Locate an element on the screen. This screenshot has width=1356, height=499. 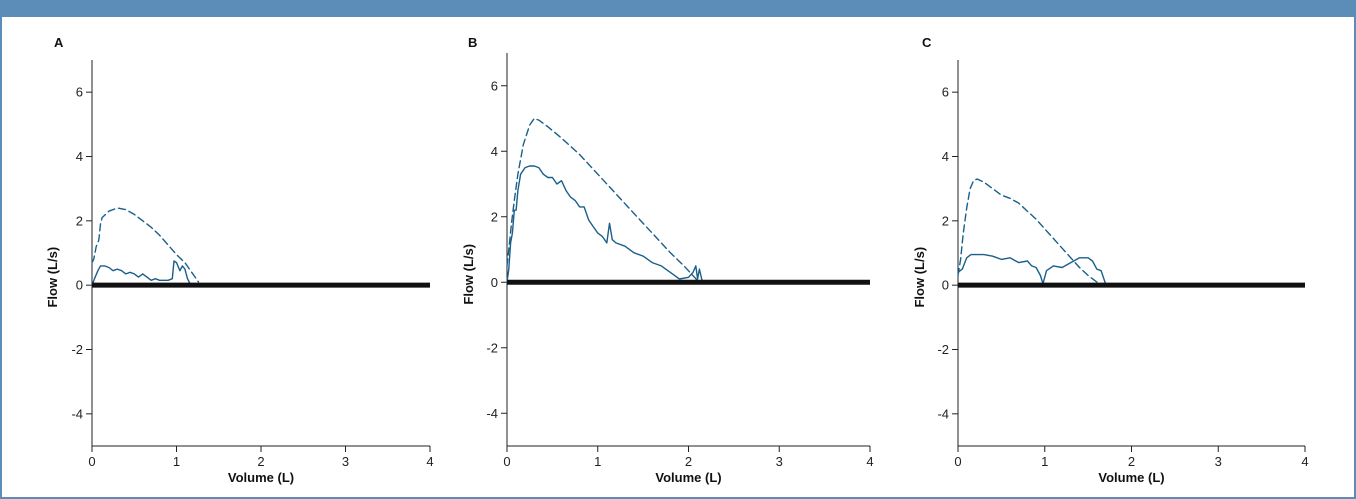
panel-c-y-axis-title: Flow (L/s) is located at coordinates (919, 277).